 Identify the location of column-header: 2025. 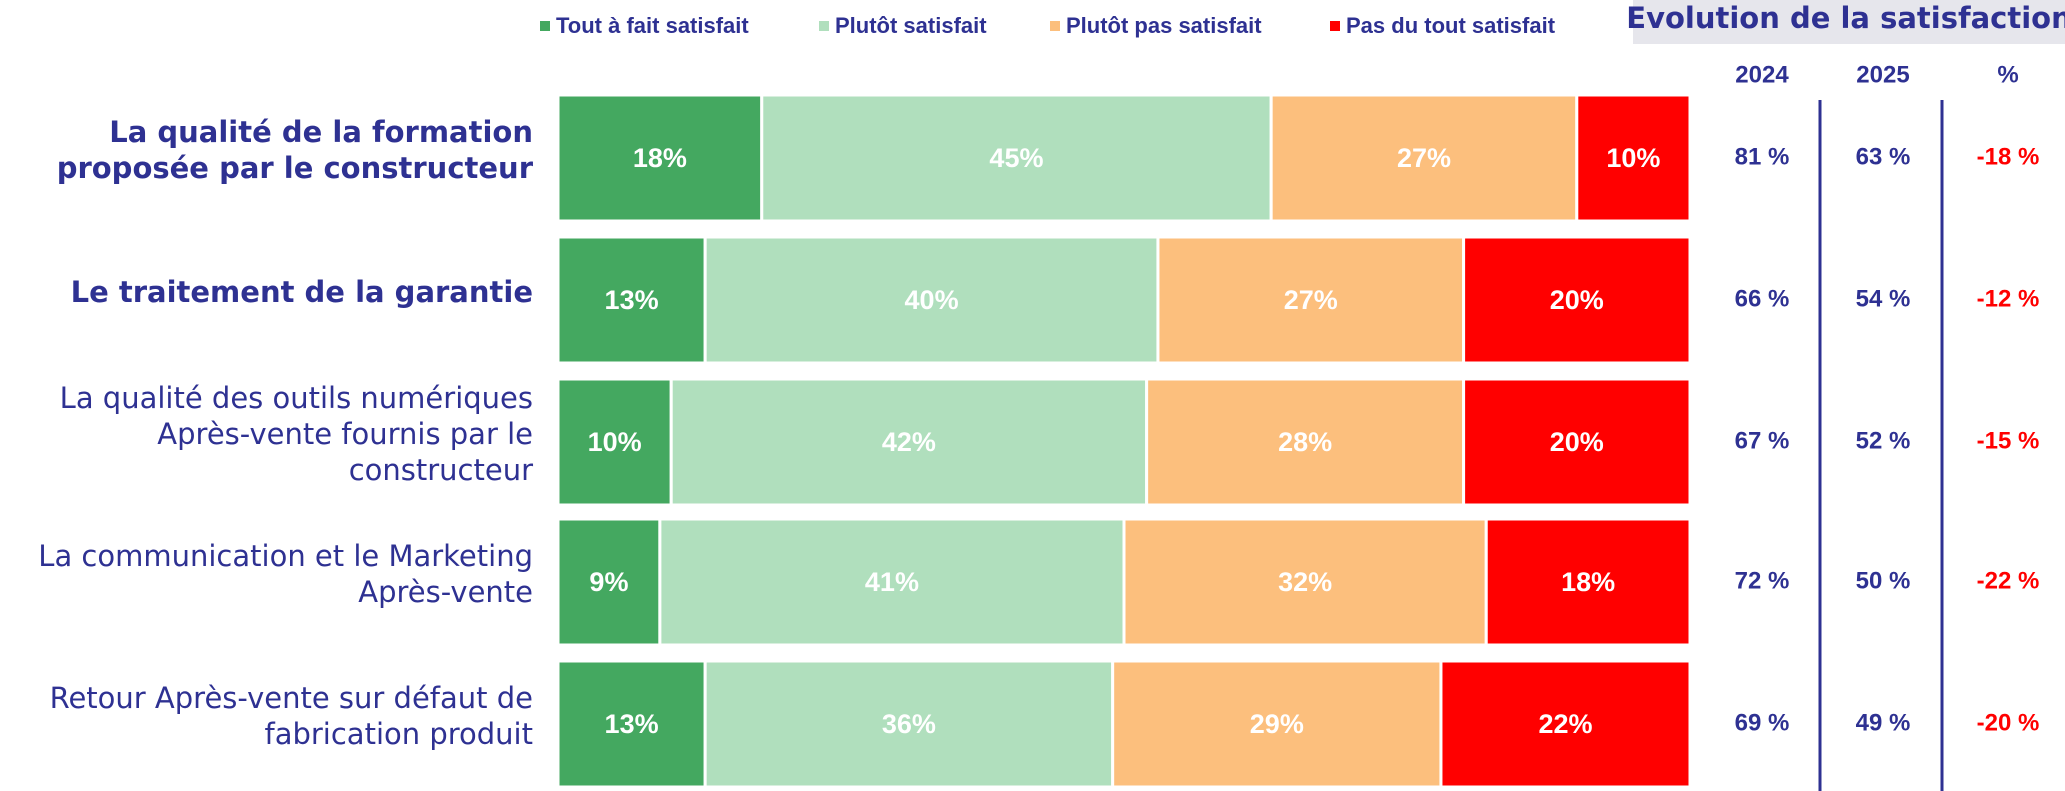
(1882, 74).